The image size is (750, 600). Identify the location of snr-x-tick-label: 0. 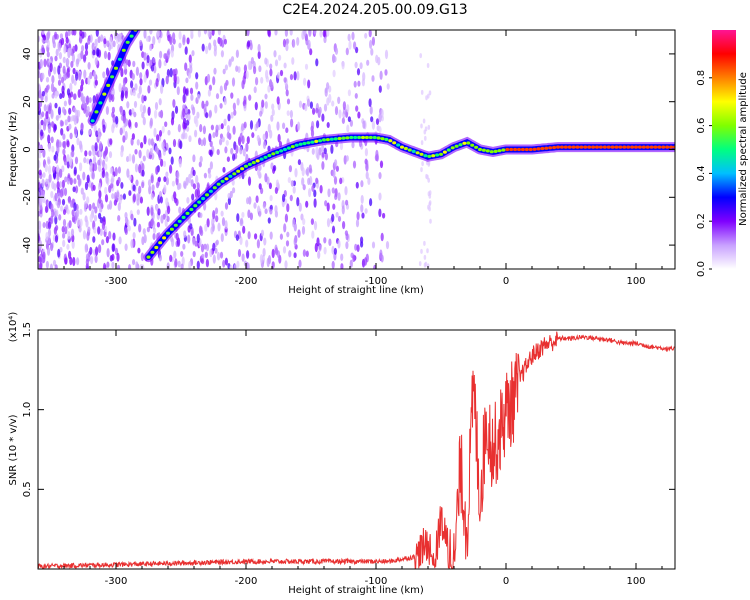
(506, 581).